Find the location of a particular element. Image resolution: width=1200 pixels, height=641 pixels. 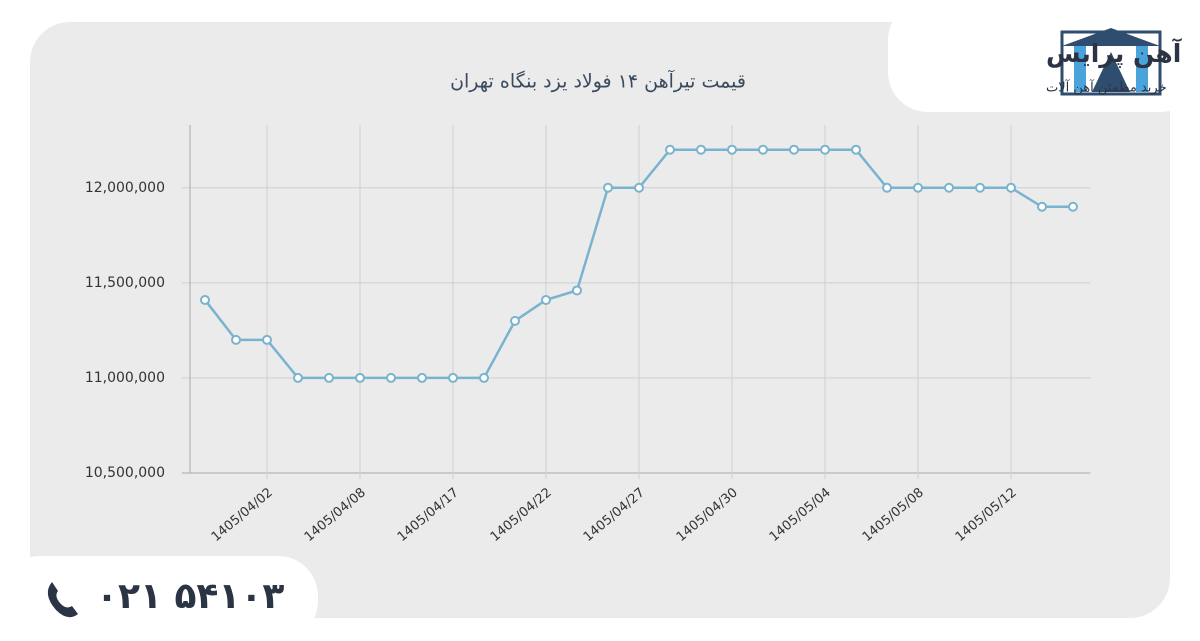

y-tick-label: 11,000,000 is located at coordinates (125, 378).